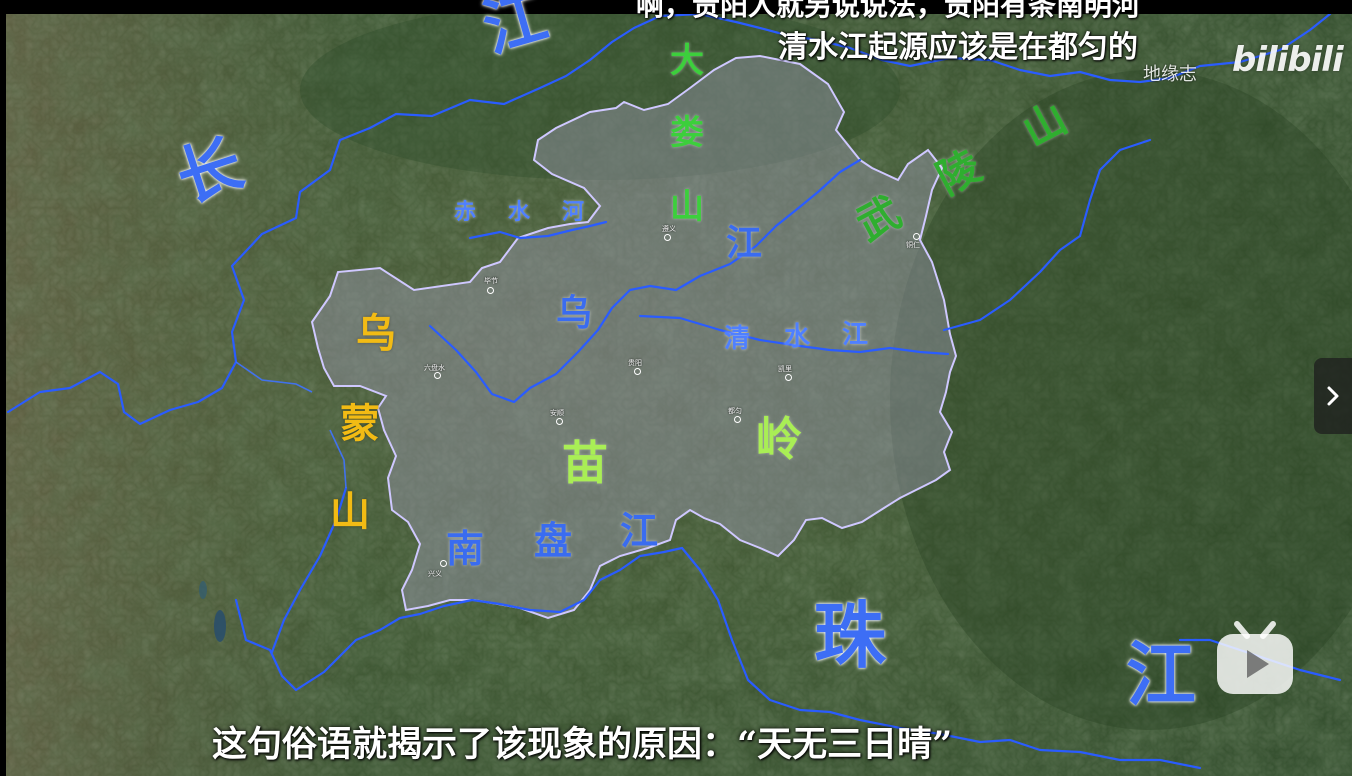 This screenshot has width=1352, height=776. Describe the element at coordinates (855, 335) in the screenshot. I see `label-qingshui-3: 江` at that location.